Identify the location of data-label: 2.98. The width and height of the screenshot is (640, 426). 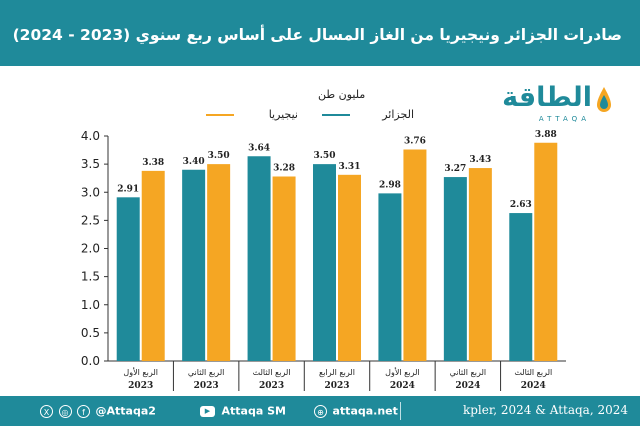
(390, 185).